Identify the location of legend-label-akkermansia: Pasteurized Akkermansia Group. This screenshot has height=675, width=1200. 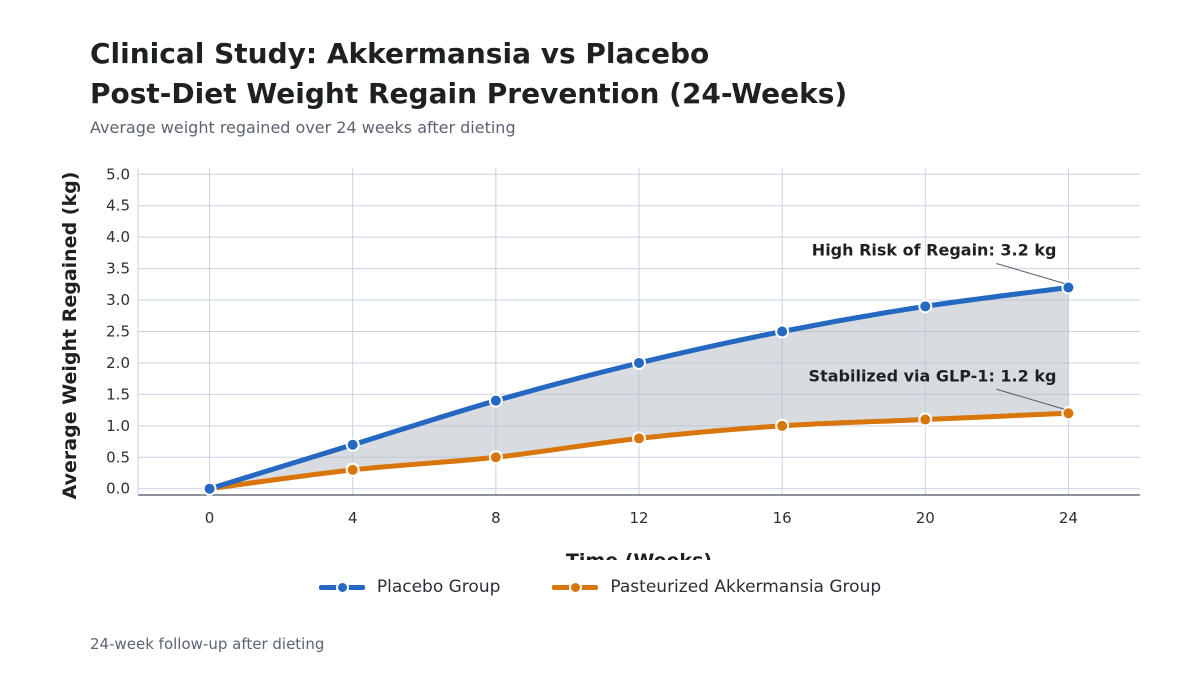
(746, 587).